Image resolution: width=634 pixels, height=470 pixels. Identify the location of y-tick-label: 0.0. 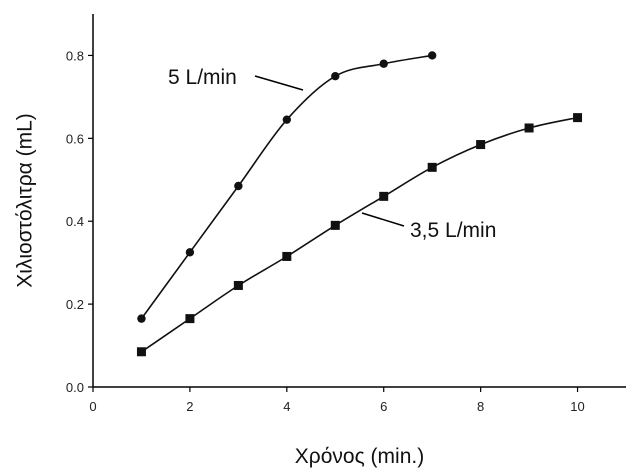
(75, 387).